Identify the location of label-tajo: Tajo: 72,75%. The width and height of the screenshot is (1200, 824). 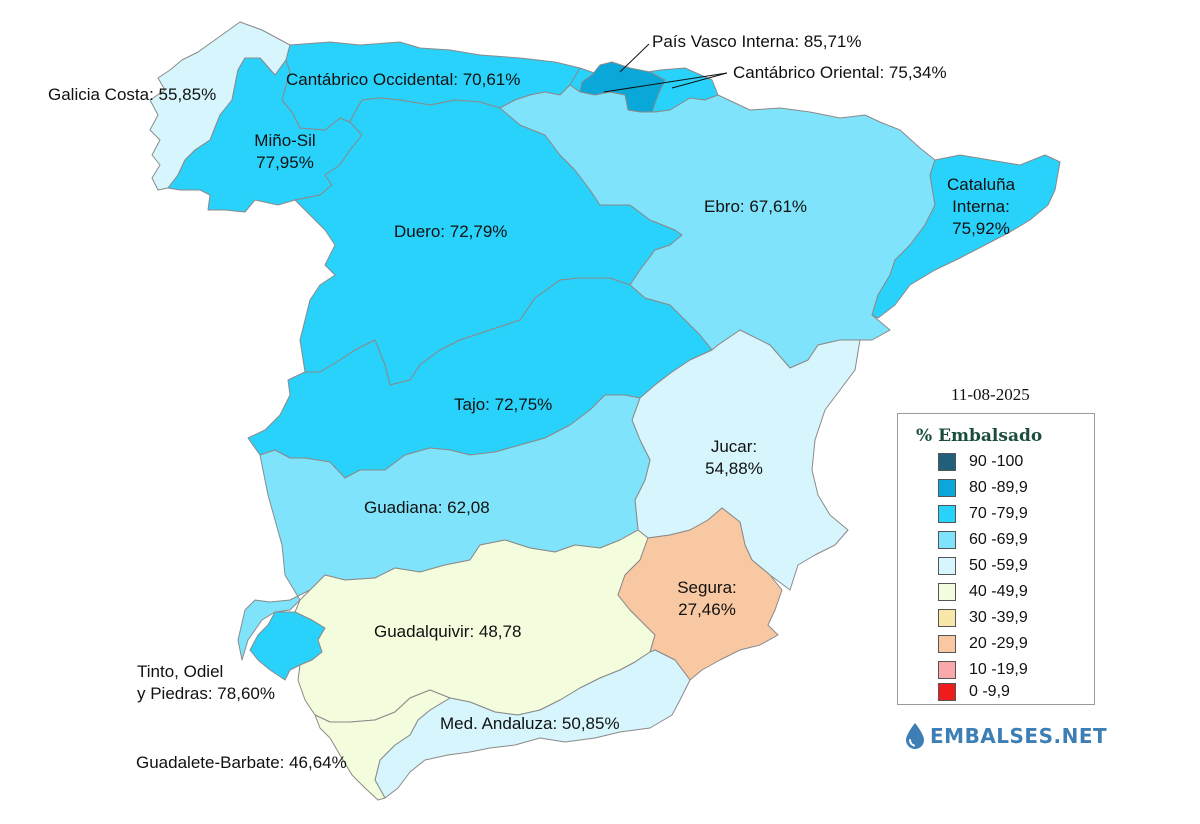
(503, 404).